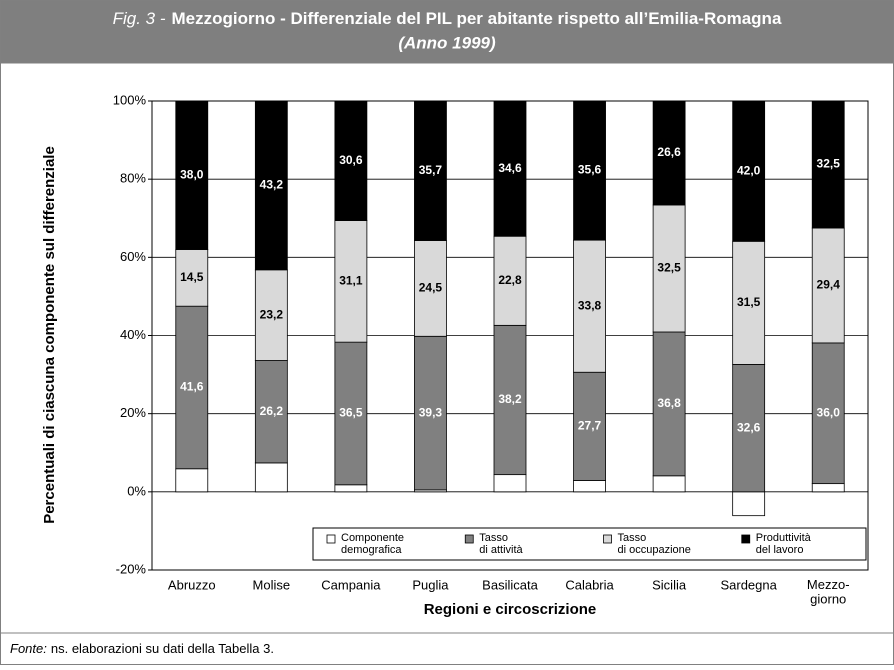  What do you see at coordinates (447, 42) in the screenshot?
I see `chart-subtitle: (Anno 1999)` at bounding box center [447, 42].